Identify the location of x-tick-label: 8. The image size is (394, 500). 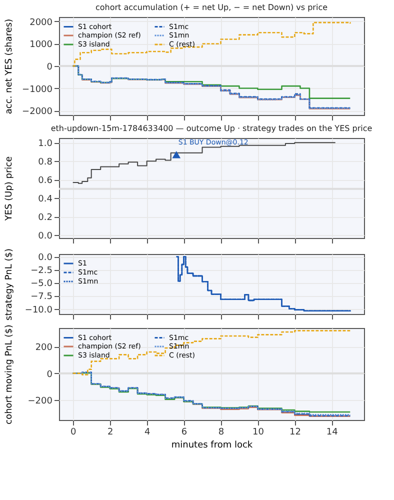
(221, 433).